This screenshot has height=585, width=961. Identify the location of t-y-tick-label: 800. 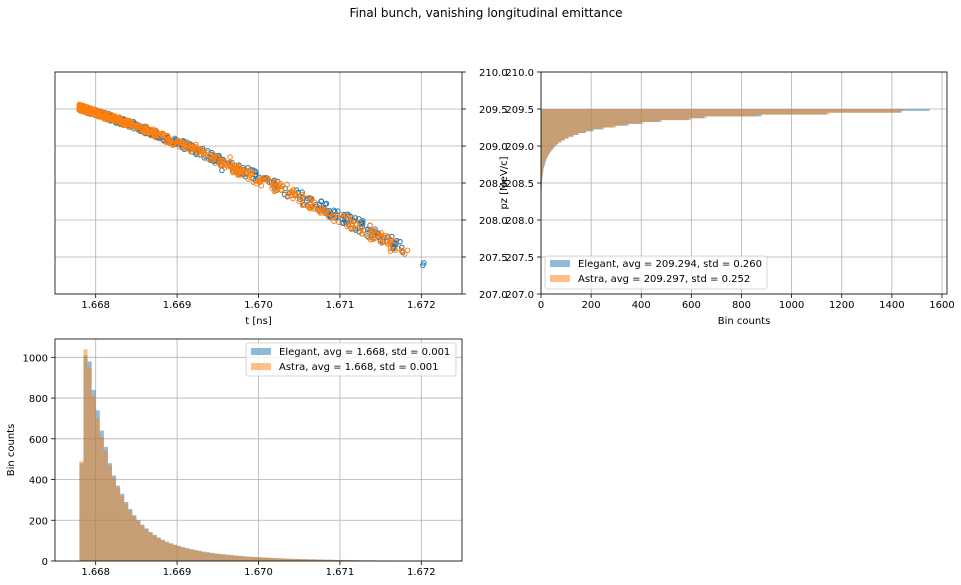
(38, 399).